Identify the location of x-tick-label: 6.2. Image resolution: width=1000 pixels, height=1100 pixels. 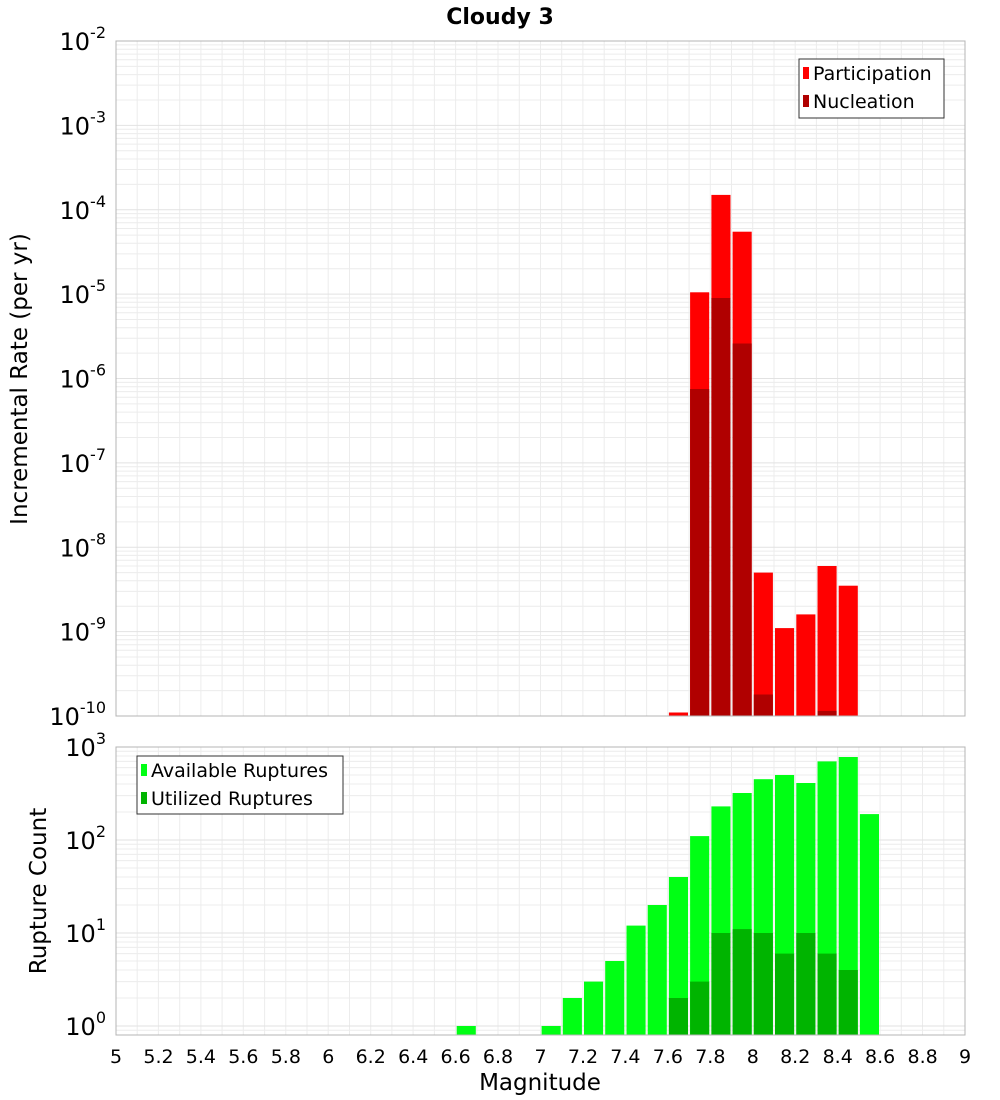
(371, 1057).